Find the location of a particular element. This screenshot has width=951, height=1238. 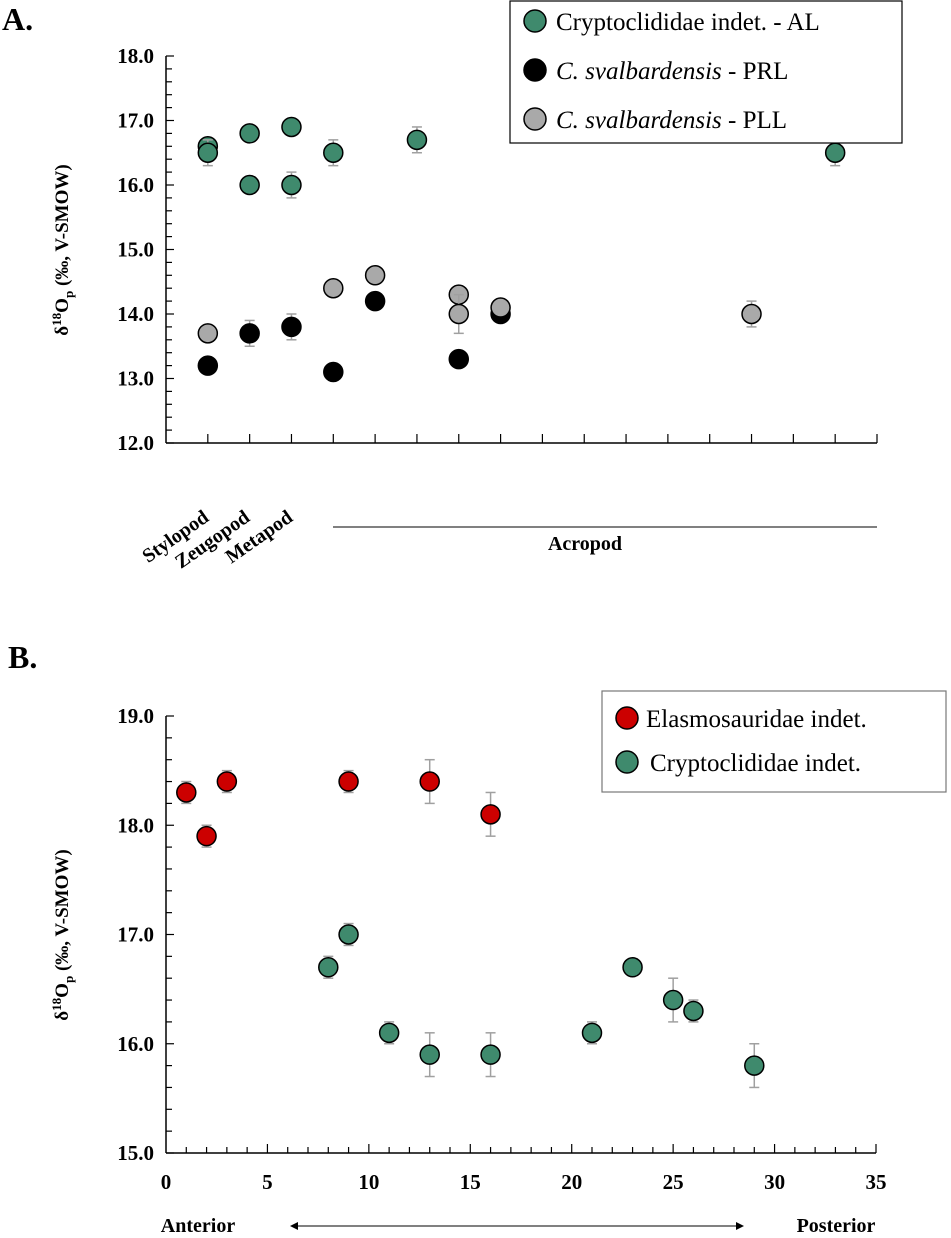

x-annotation-posterior: Posterior is located at coordinates (836, 1226).